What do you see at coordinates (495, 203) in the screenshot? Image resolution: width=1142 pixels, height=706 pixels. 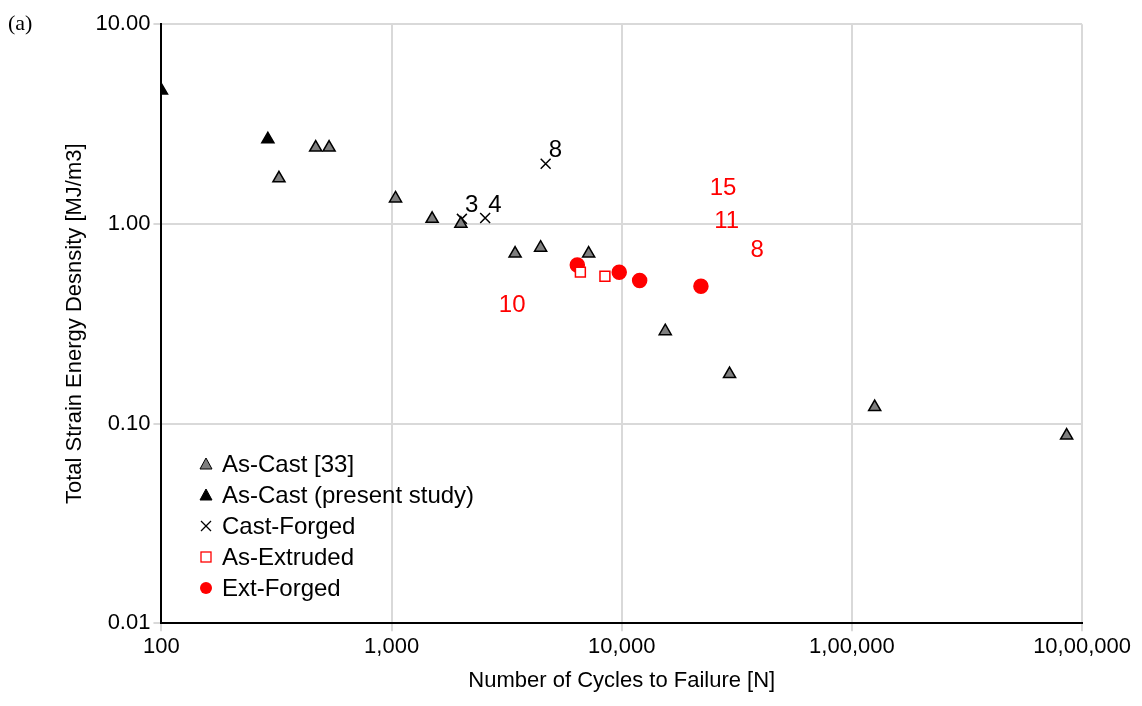 I see `annotation: 4` at bounding box center [495, 203].